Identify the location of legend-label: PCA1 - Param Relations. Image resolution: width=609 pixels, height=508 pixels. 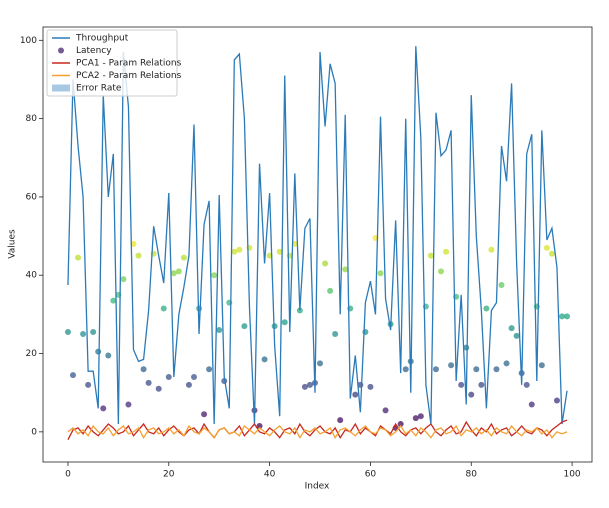
(129, 64).